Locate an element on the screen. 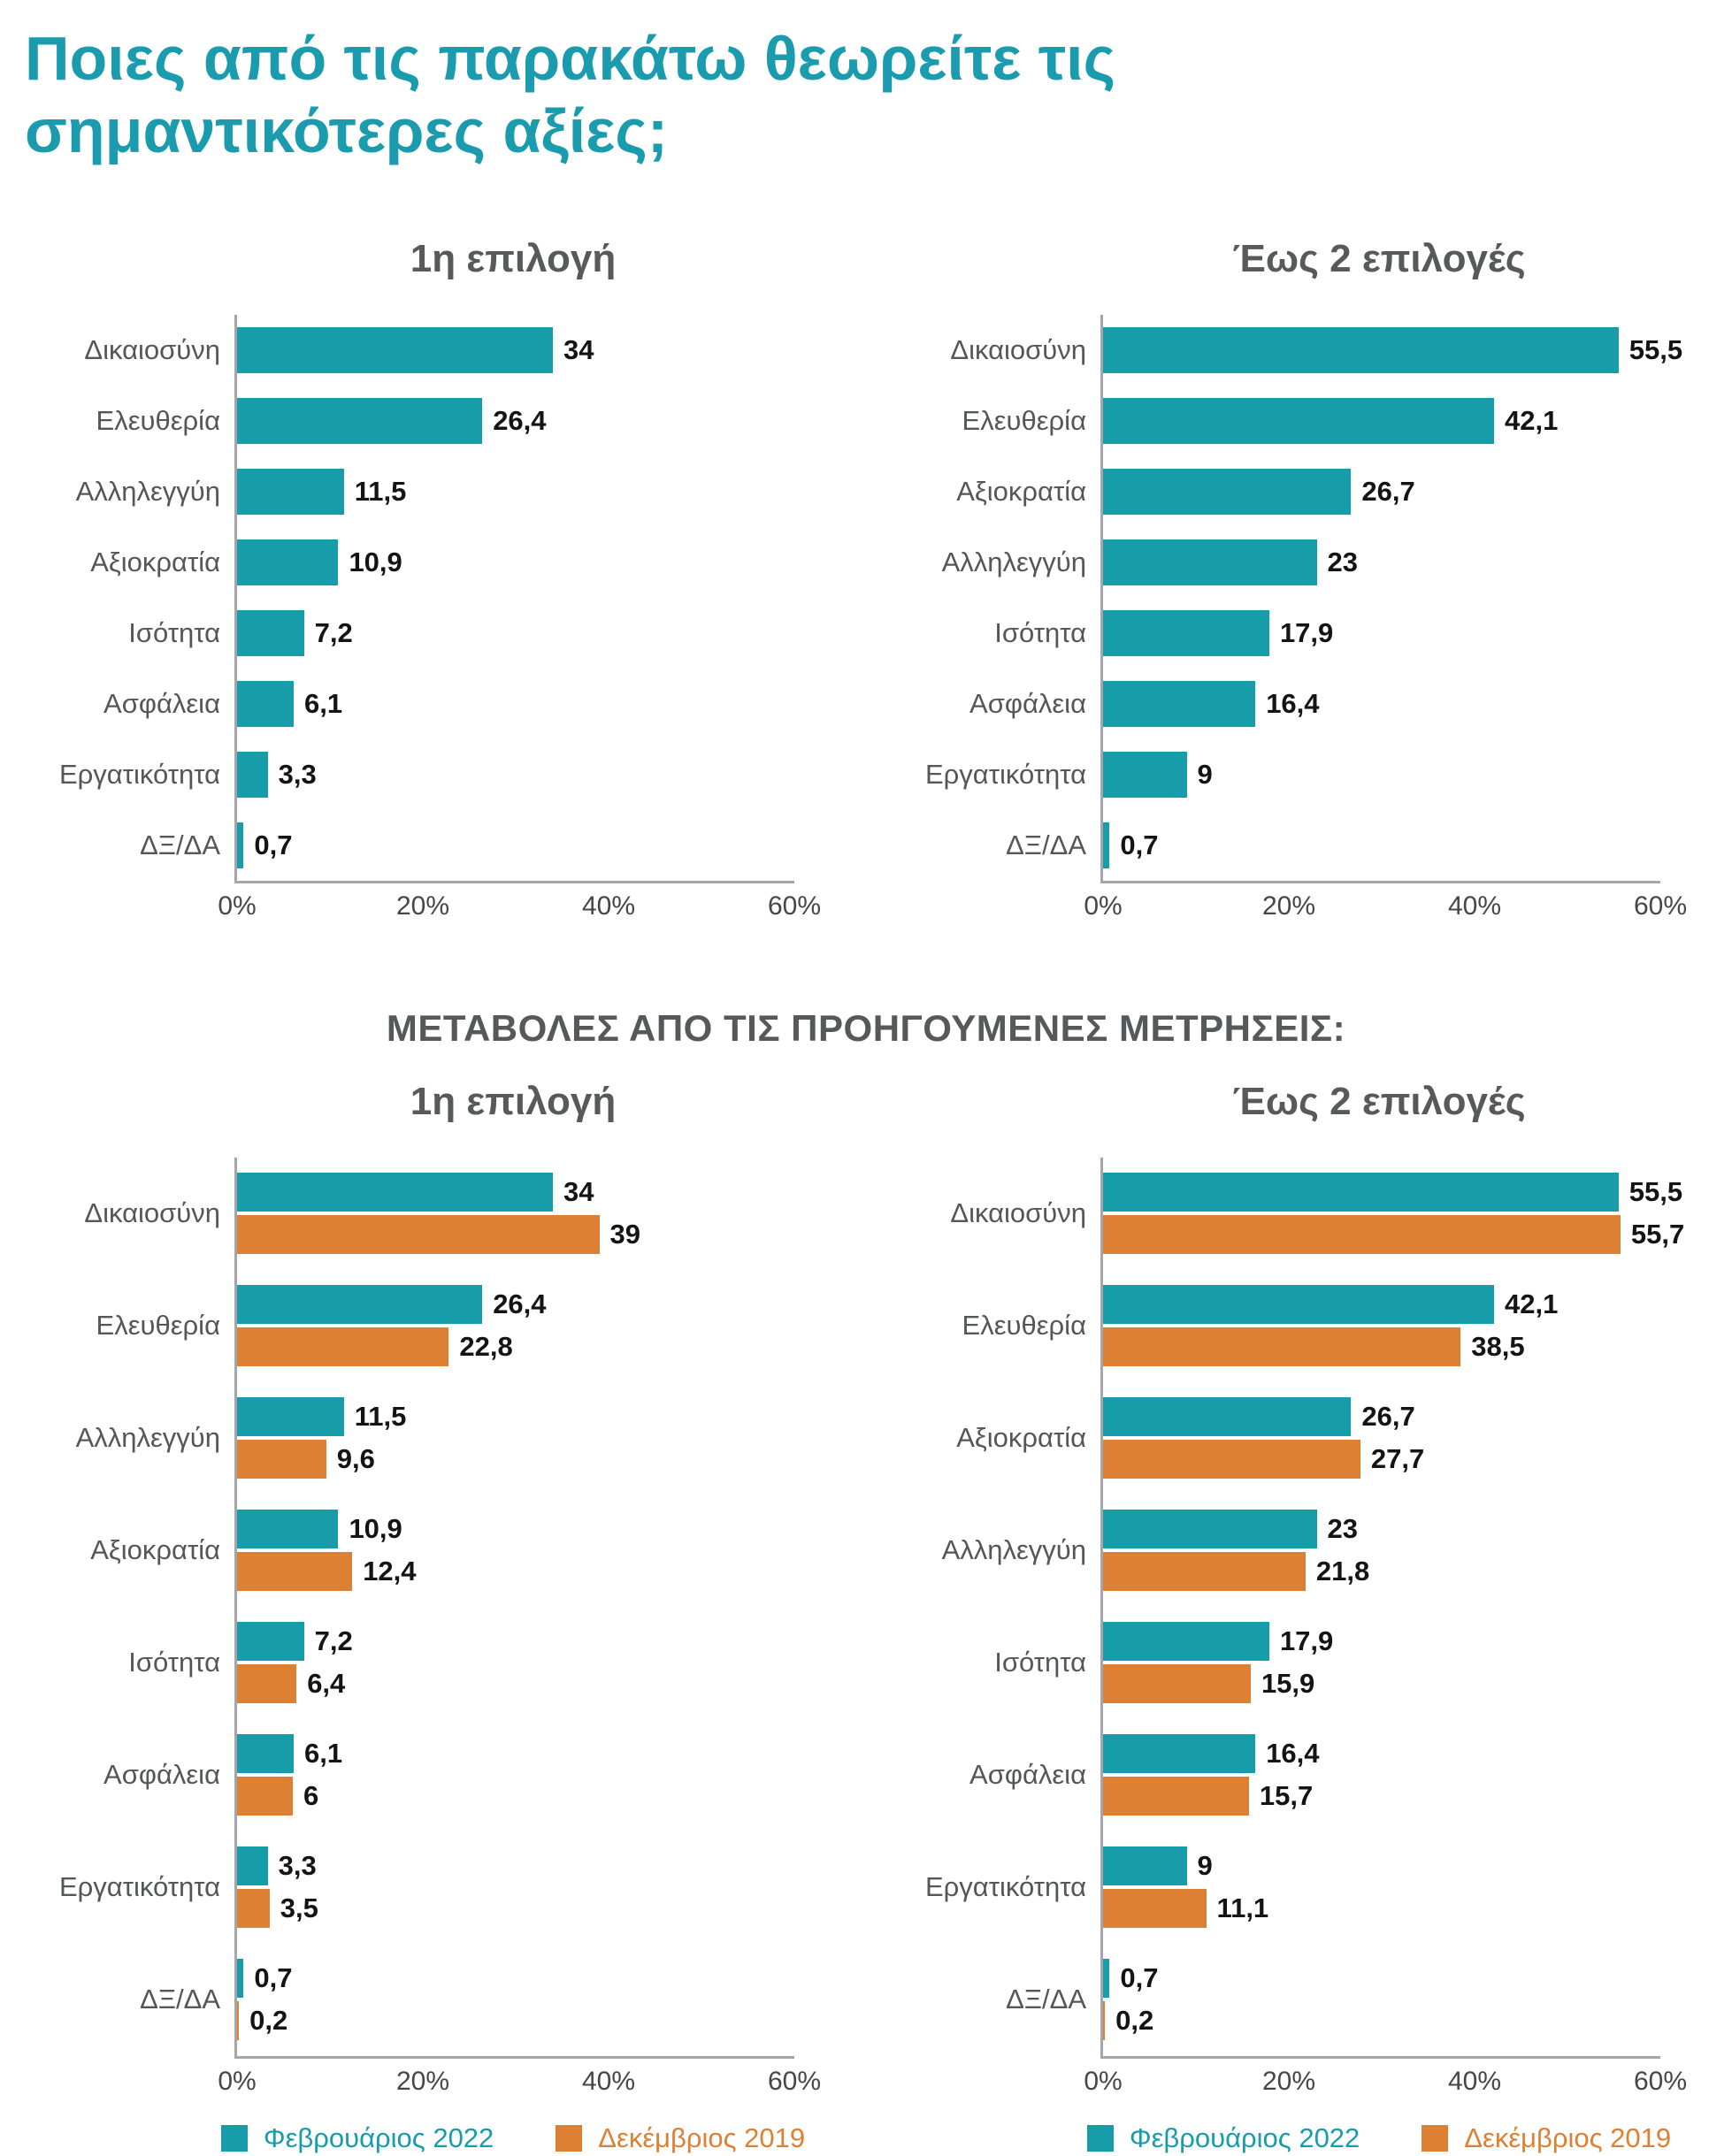  plot-area: 34 26,4 11,5 10,9 7,2 6,1 3,3 0,7 0% 20% 40% 60% is located at coordinates (519, 617).